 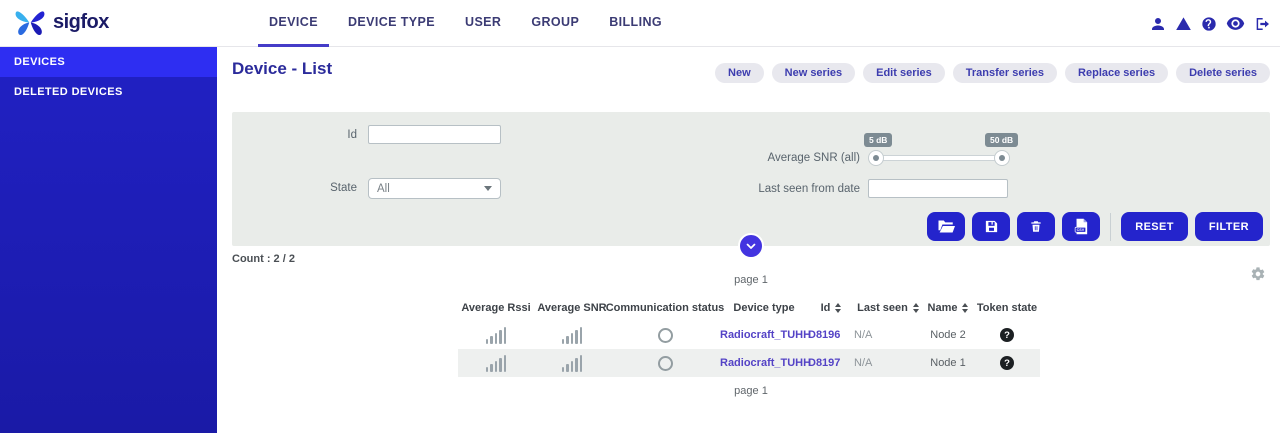 What do you see at coordinates (1005, 73) in the screenshot?
I see `transfer-series-button: Transfer series` at bounding box center [1005, 73].